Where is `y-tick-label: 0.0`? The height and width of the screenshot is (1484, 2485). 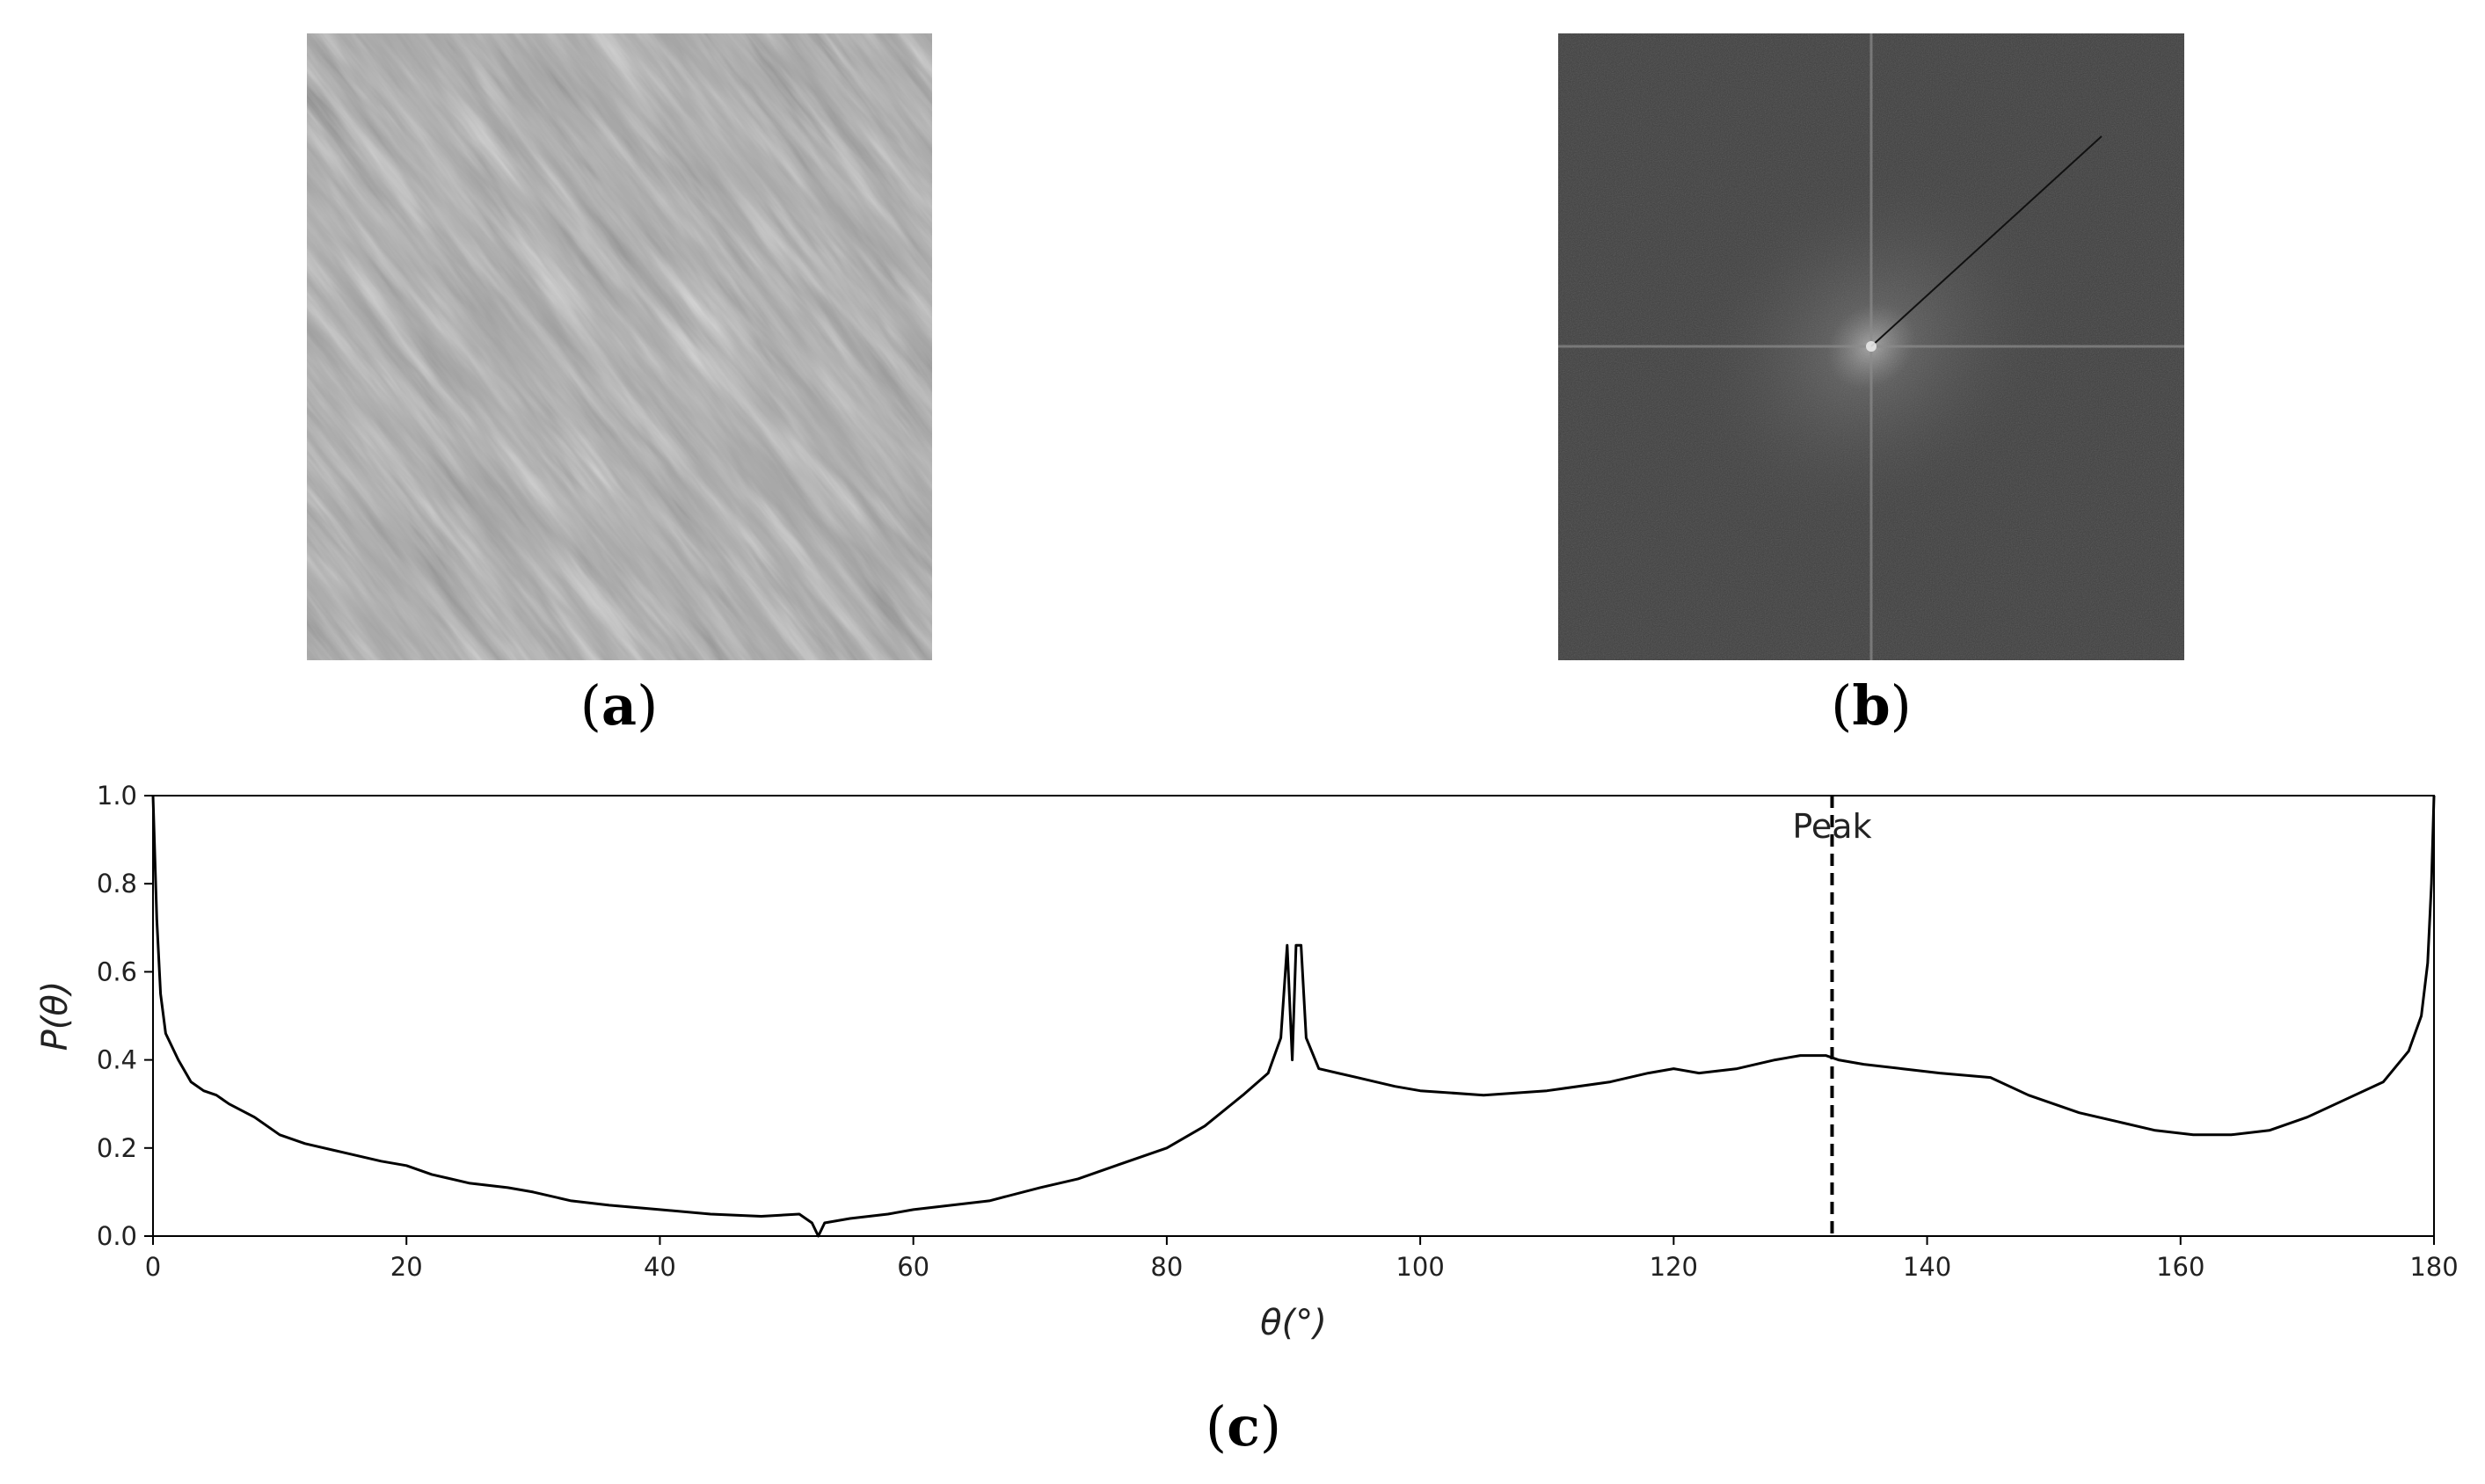 y-tick-label: 0.0 is located at coordinates (117, 1236).